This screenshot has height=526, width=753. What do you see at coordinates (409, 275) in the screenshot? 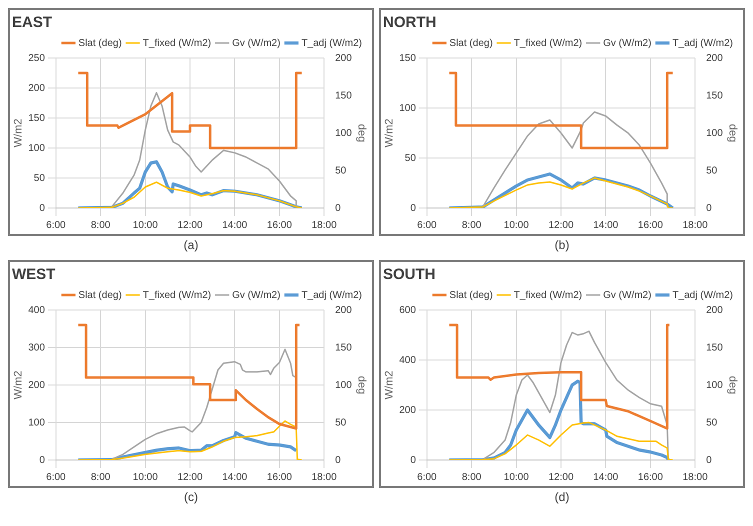
I see `chart-title: SOUTH` at bounding box center [409, 275].